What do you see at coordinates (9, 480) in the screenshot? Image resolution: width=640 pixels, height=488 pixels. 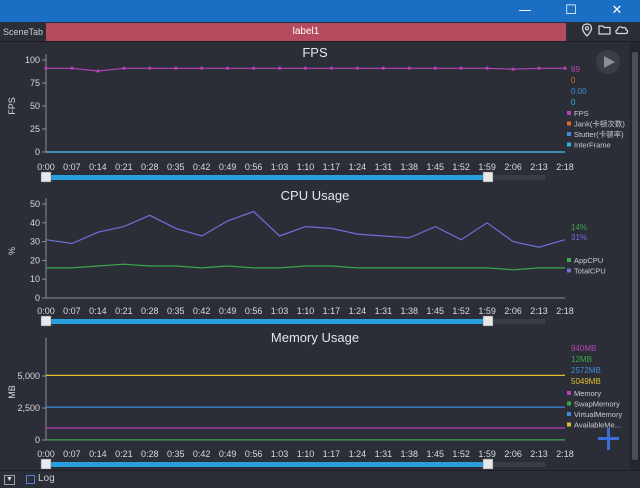 I see `log-dropdown-icon: ▼` at bounding box center [9, 480].